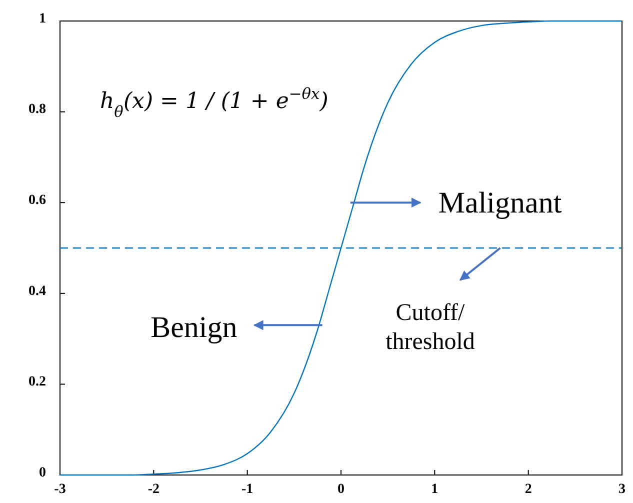  Describe the element at coordinates (42, 18) in the screenshot. I see `y-tick-label: 1` at that location.